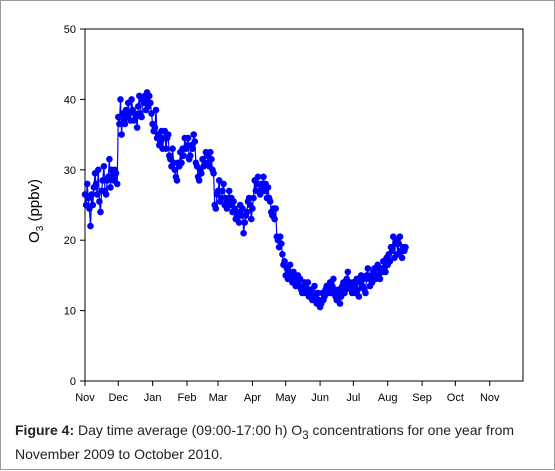 Image resolution: width=555 pixels, height=471 pixels. What do you see at coordinates (455, 398) in the screenshot?
I see `x-tick-label: Oct` at bounding box center [455, 398].